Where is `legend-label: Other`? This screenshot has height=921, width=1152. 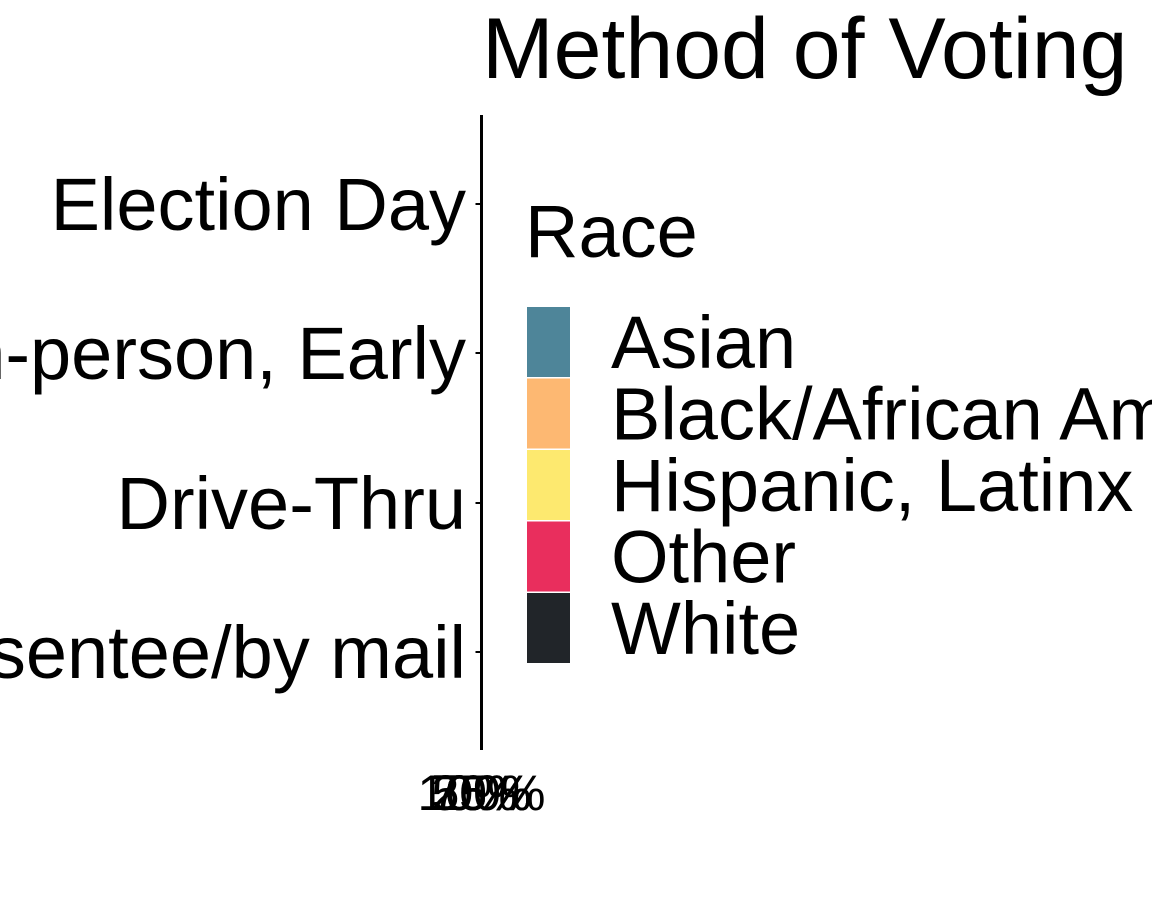
legend-label: Other is located at coordinates (703, 557).